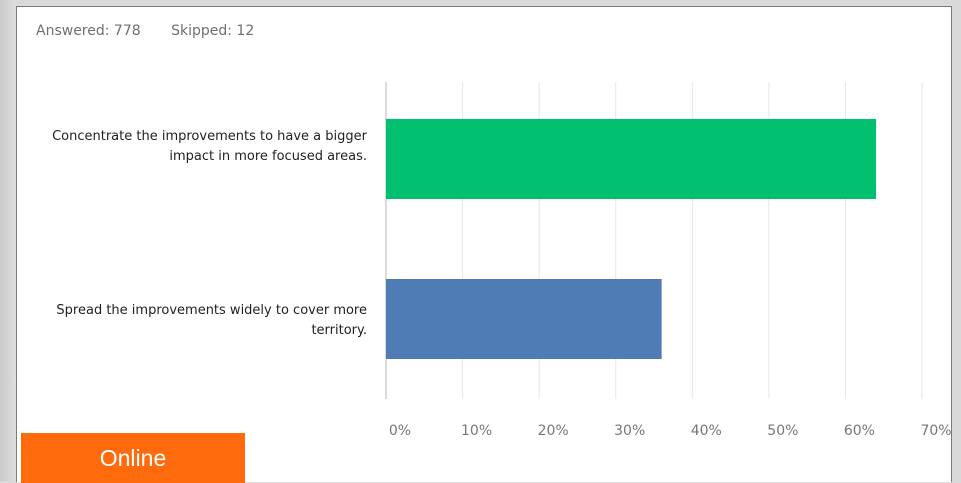 The image size is (961, 483). What do you see at coordinates (859, 431) in the screenshot?
I see `x-tick-label-60: 60%` at bounding box center [859, 431].